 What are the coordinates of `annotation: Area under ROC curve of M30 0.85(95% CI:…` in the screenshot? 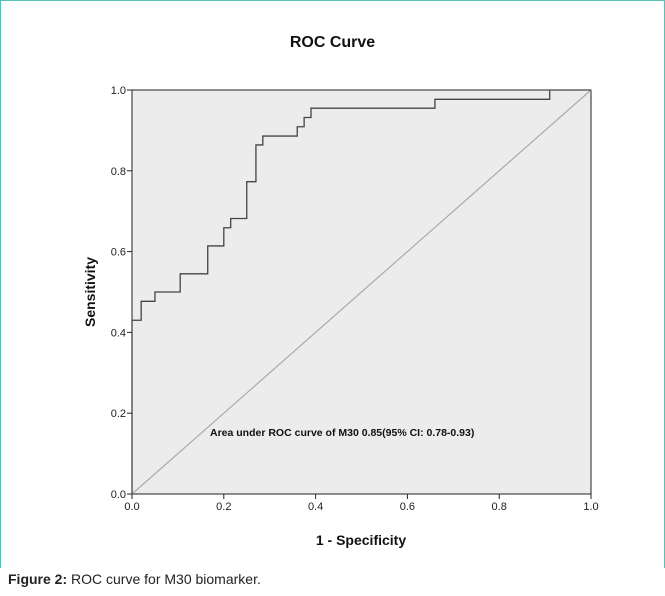 It's located at (342, 433).